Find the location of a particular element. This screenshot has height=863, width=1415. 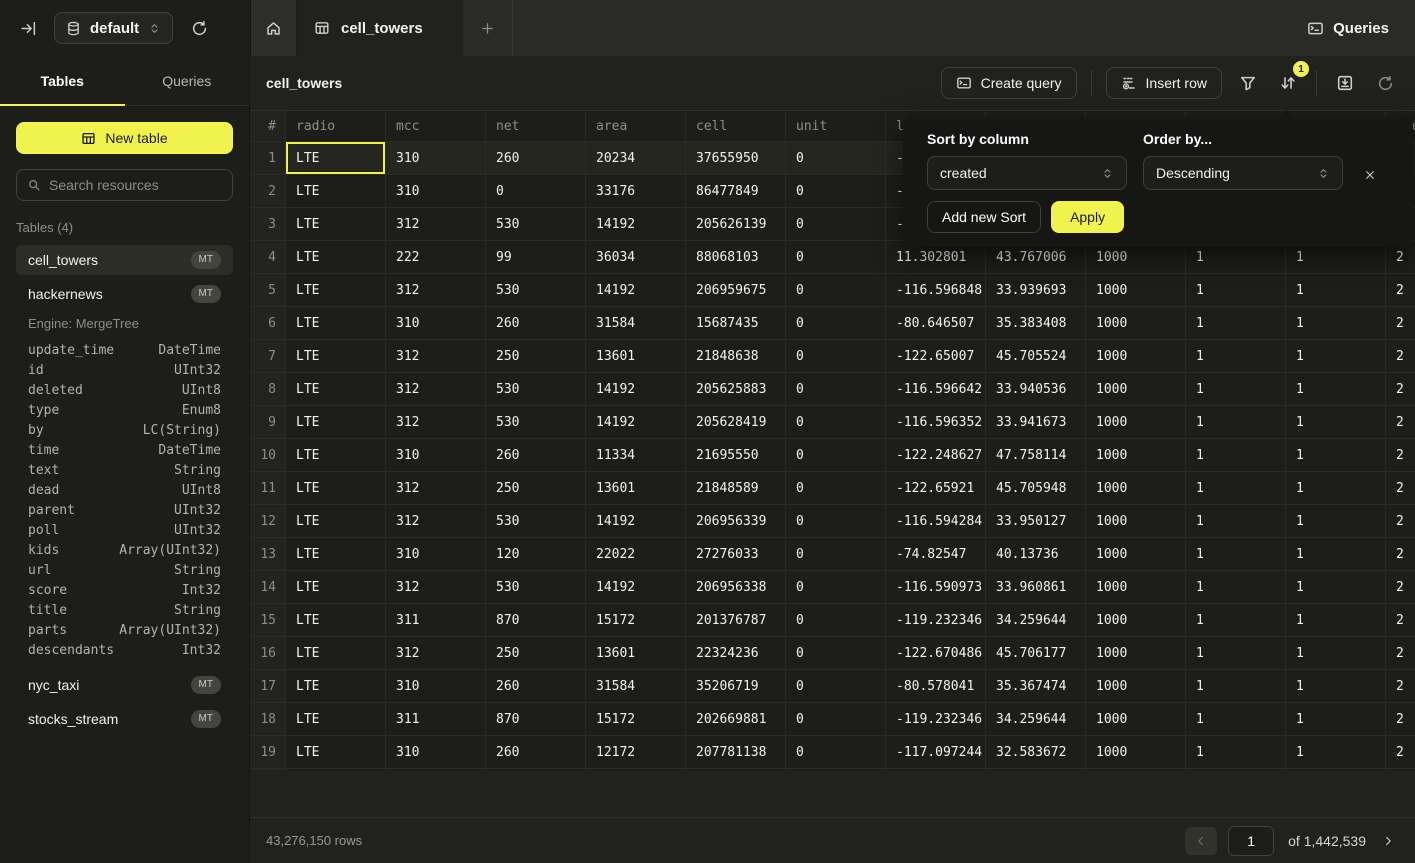

row-number: 3 is located at coordinates (268, 224).